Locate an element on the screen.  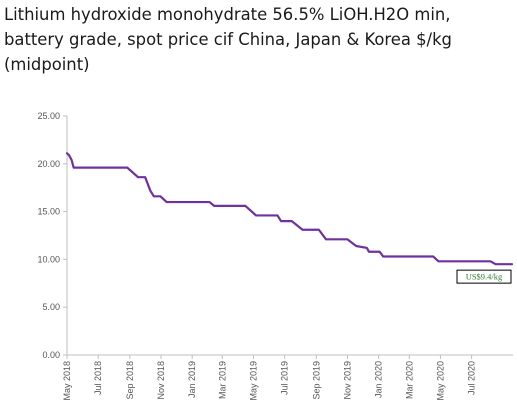
x-tick-label: May 2020 is located at coordinates (440, 381).